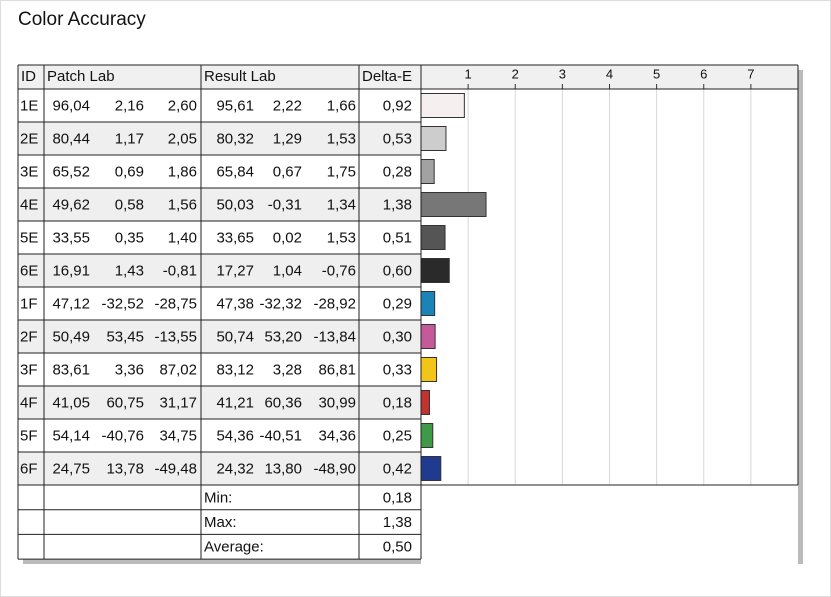 Image resolution: width=831 pixels, height=597 pixels. Describe the element at coordinates (337, 435) in the screenshot. I see `result-lab: 34,36` at that location.